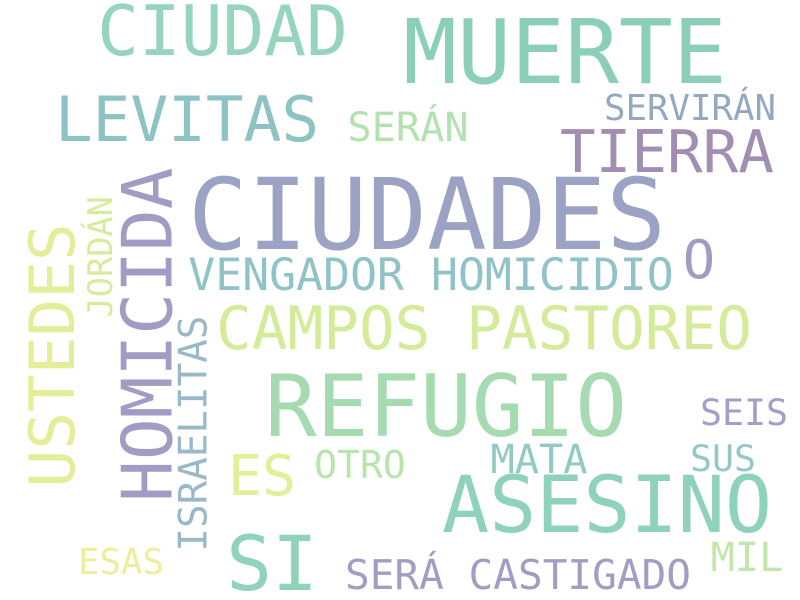 This screenshot has height=600, width=800. What do you see at coordinates (446, 407) in the screenshot?
I see `word-refugio: REFUGIO` at bounding box center [446, 407].